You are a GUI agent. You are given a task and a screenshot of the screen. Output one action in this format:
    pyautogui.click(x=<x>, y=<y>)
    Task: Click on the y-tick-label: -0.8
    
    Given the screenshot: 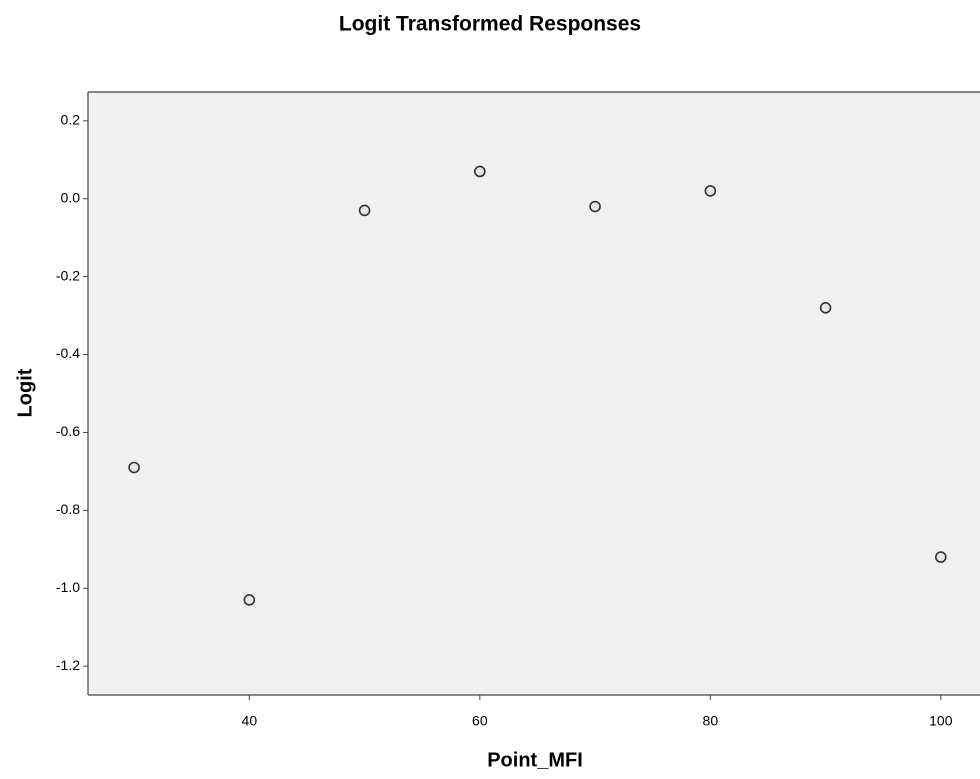 What is the action you would take?
    pyautogui.click(x=68, y=509)
    